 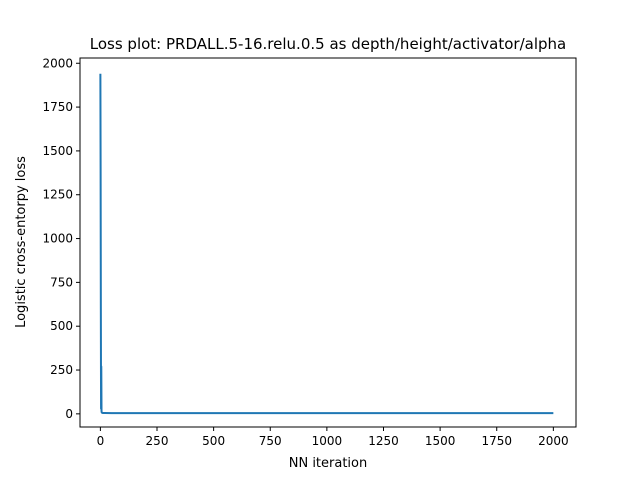 What do you see at coordinates (157, 441) in the screenshot?
I see `x-tick-label: 250` at bounding box center [157, 441].